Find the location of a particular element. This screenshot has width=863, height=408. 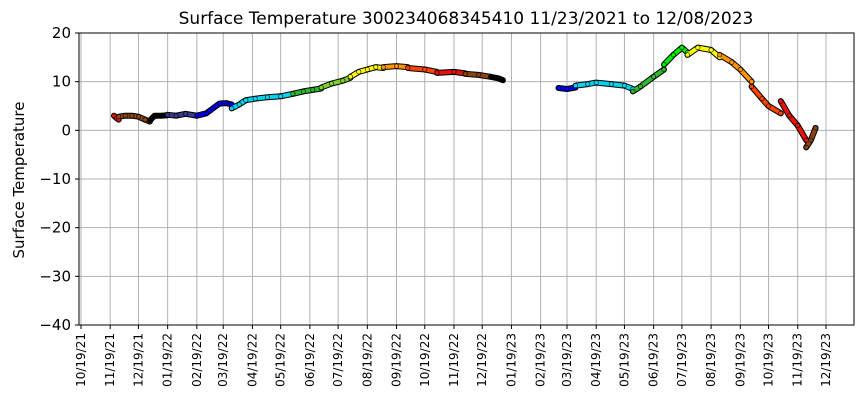

y-tick-label: 10 is located at coordinates (61, 82).